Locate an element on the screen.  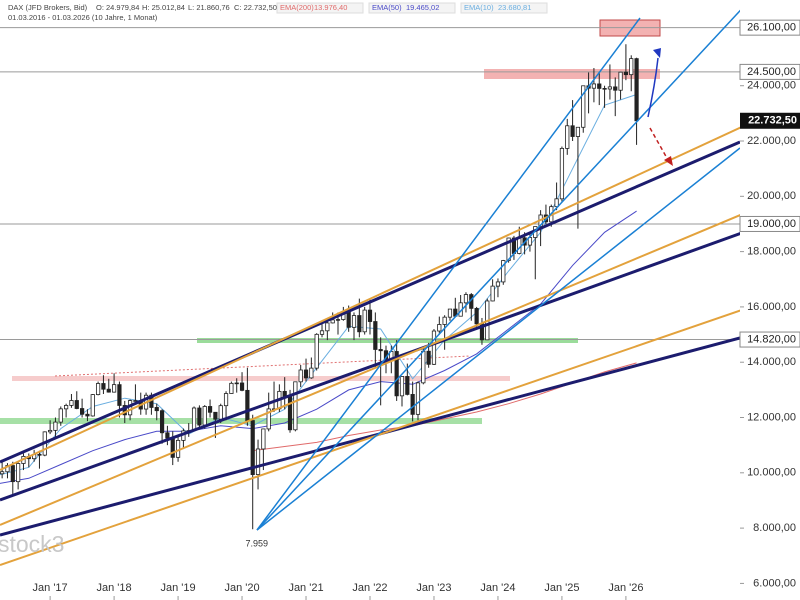
legend-value: 23.680,81 is located at coordinates (514, 7).